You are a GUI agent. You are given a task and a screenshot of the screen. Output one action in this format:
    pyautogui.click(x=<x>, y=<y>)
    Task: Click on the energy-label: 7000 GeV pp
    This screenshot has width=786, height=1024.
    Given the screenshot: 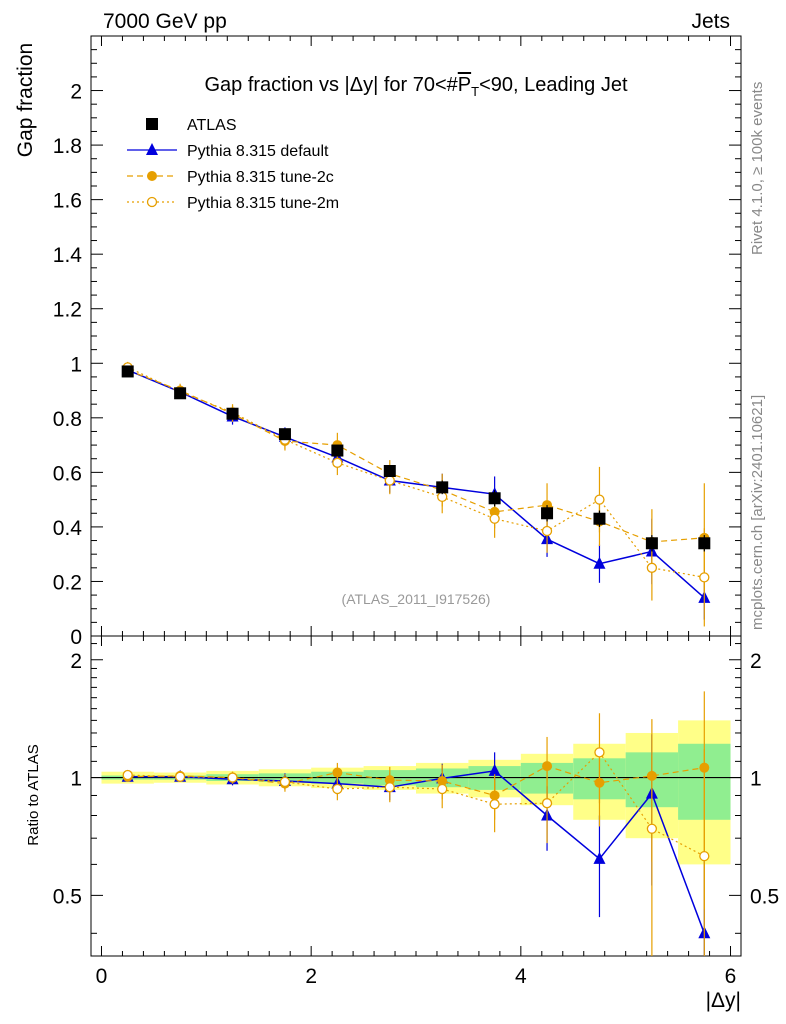 What is the action you would take?
    pyautogui.click(x=165, y=21)
    